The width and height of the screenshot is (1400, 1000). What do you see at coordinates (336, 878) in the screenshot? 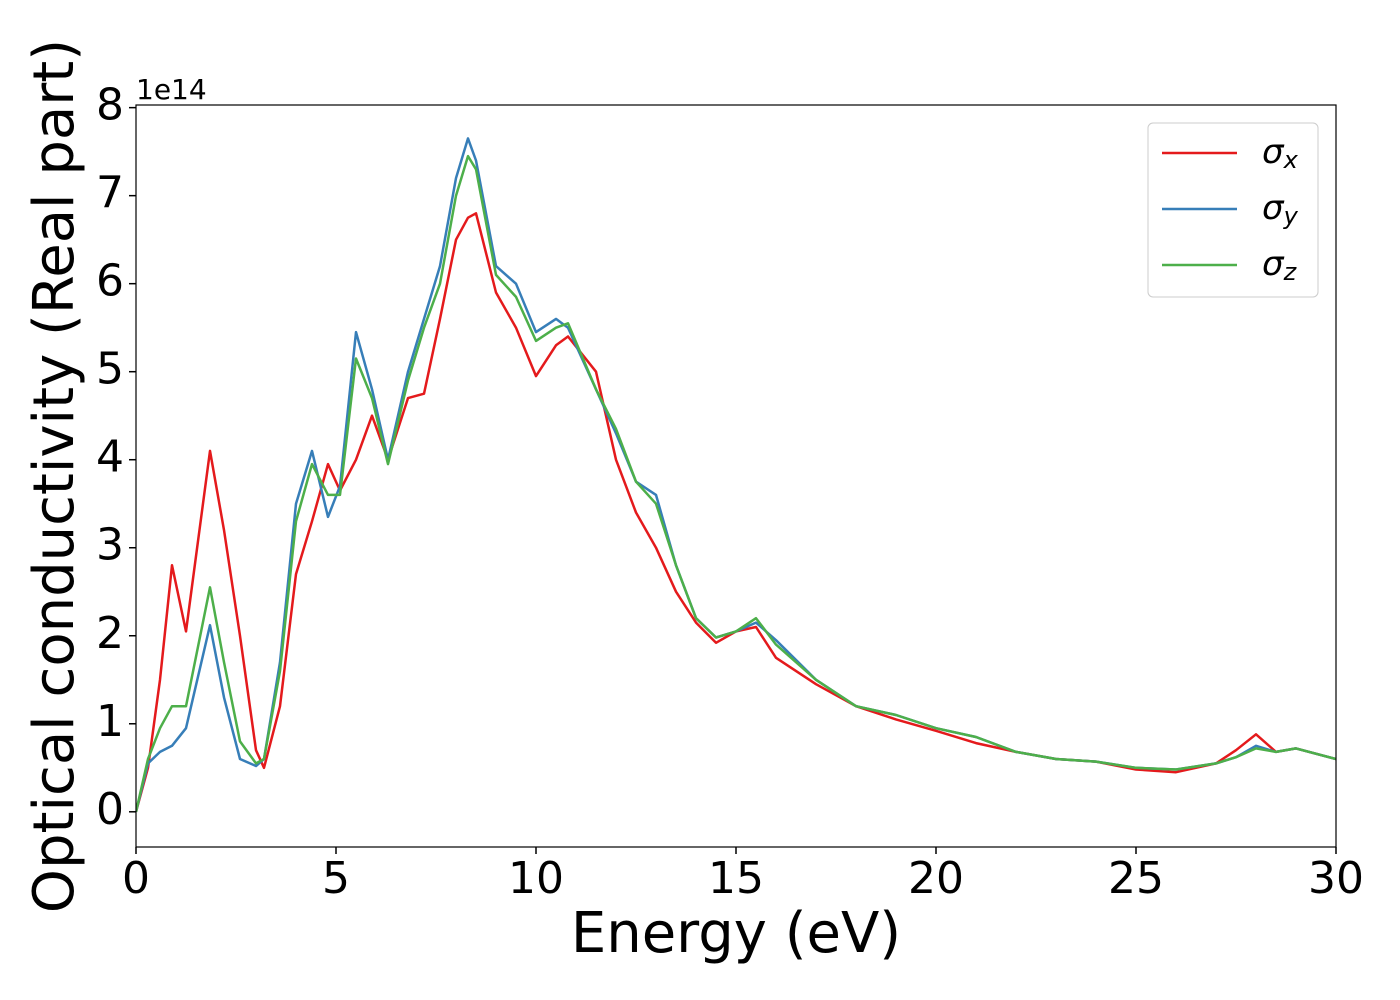
I see `x-tick-label: 5` at bounding box center [336, 878].